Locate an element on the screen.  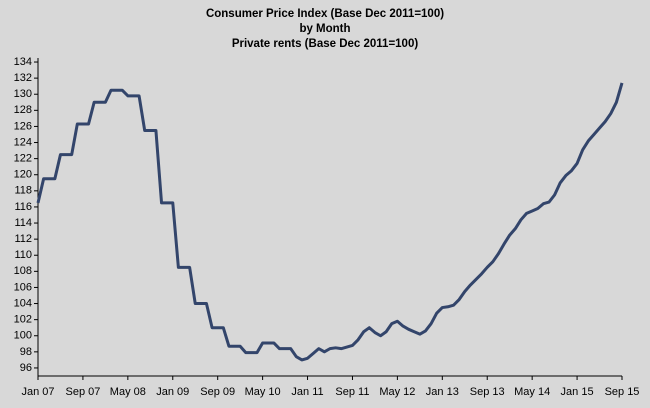
y-tick-label: 134 is located at coordinates (23, 62).